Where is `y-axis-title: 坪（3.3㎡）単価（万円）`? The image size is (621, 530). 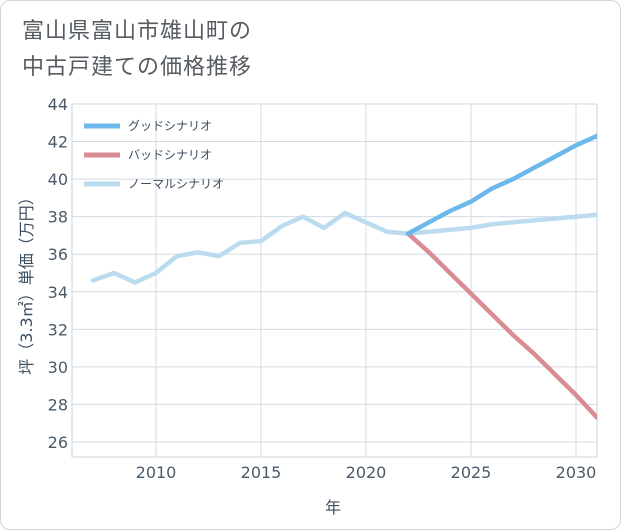
y-axis-title: 坪（3.3㎡）単価（万円） is located at coordinates (26, 281).